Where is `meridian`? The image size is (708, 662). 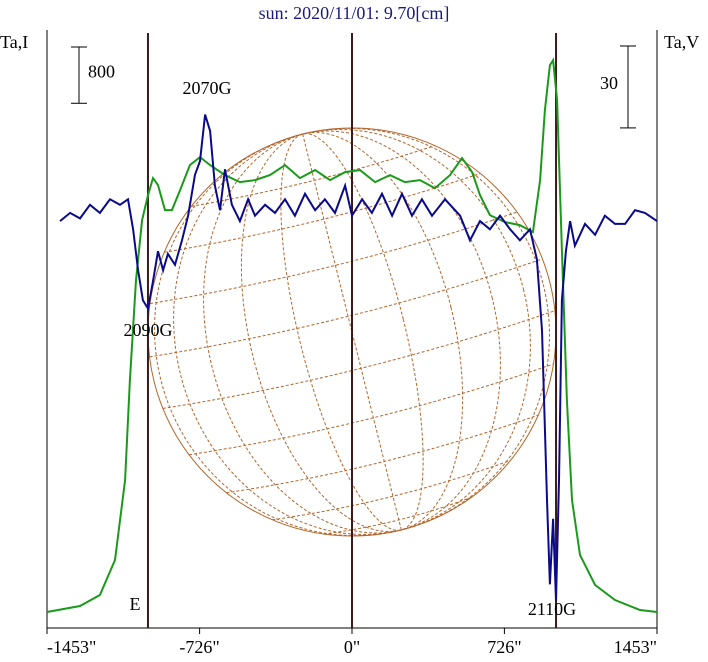
meridian is located at coordinates (352, 332).